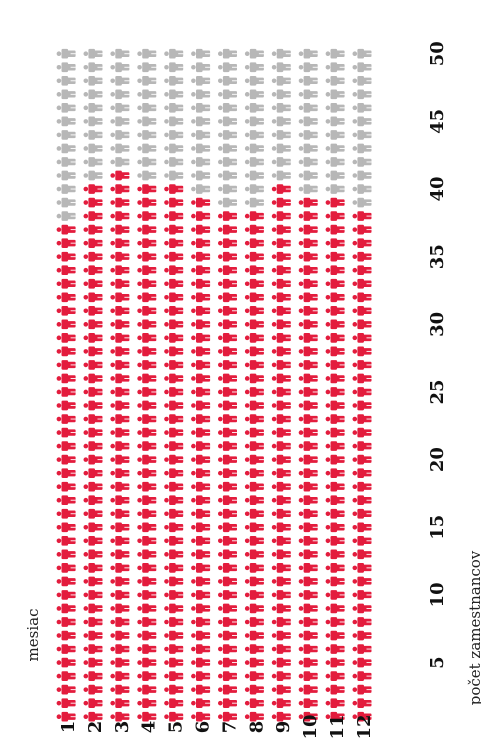 The image size is (481, 745). What do you see at coordinates (437, 391) in the screenshot?
I see `tick-label: 25` at bounding box center [437, 391].